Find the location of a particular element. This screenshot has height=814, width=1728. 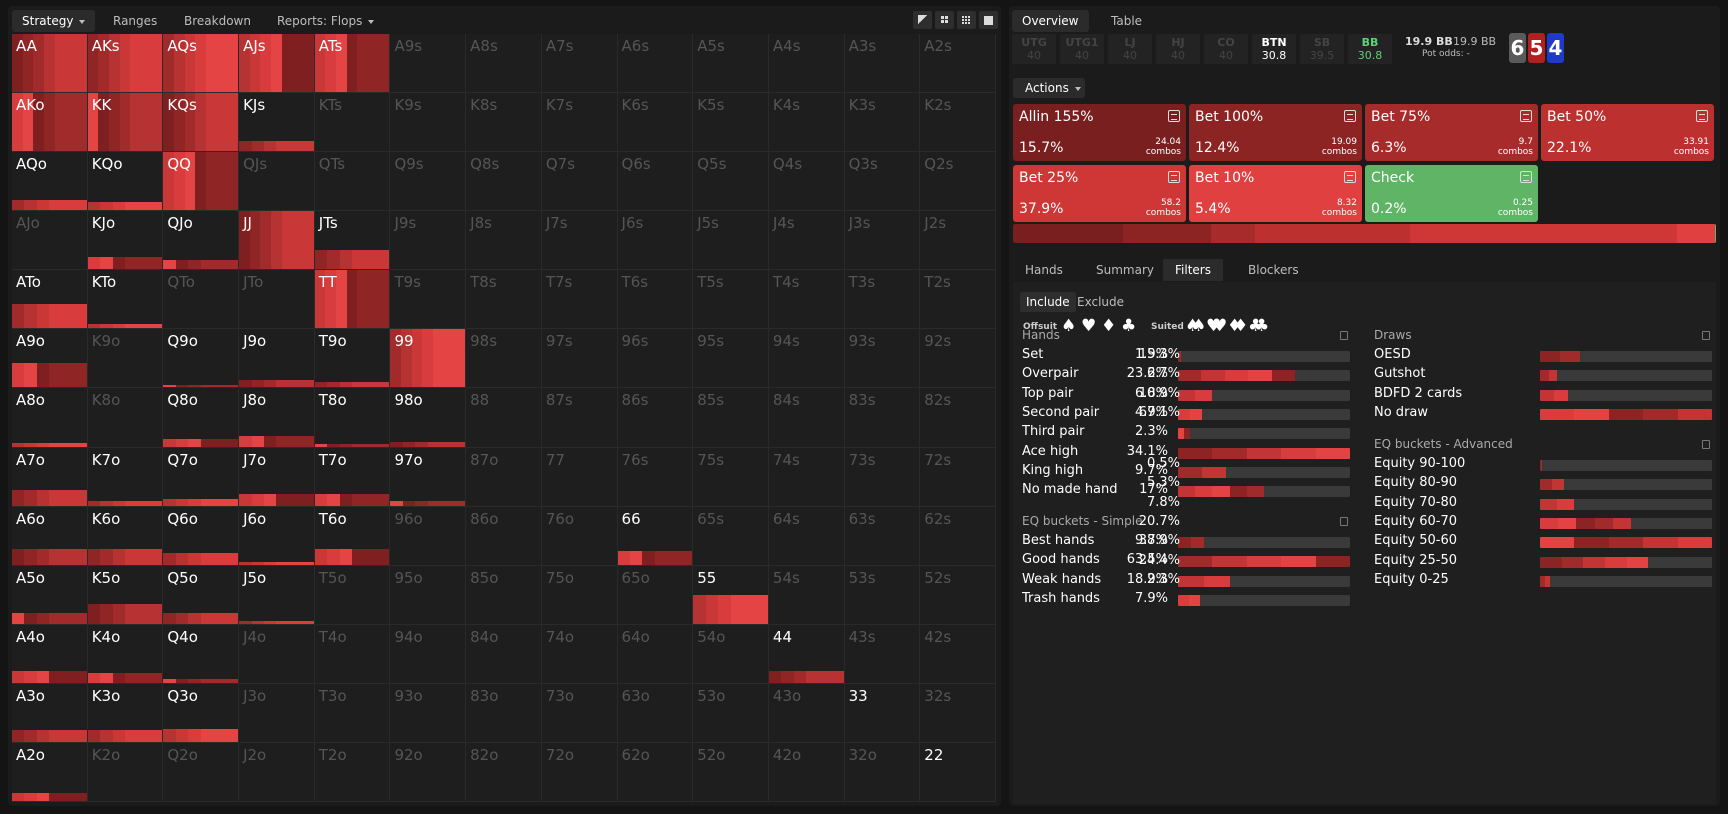

filter-row: No made hand 17% is located at coordinates (1186, 491).